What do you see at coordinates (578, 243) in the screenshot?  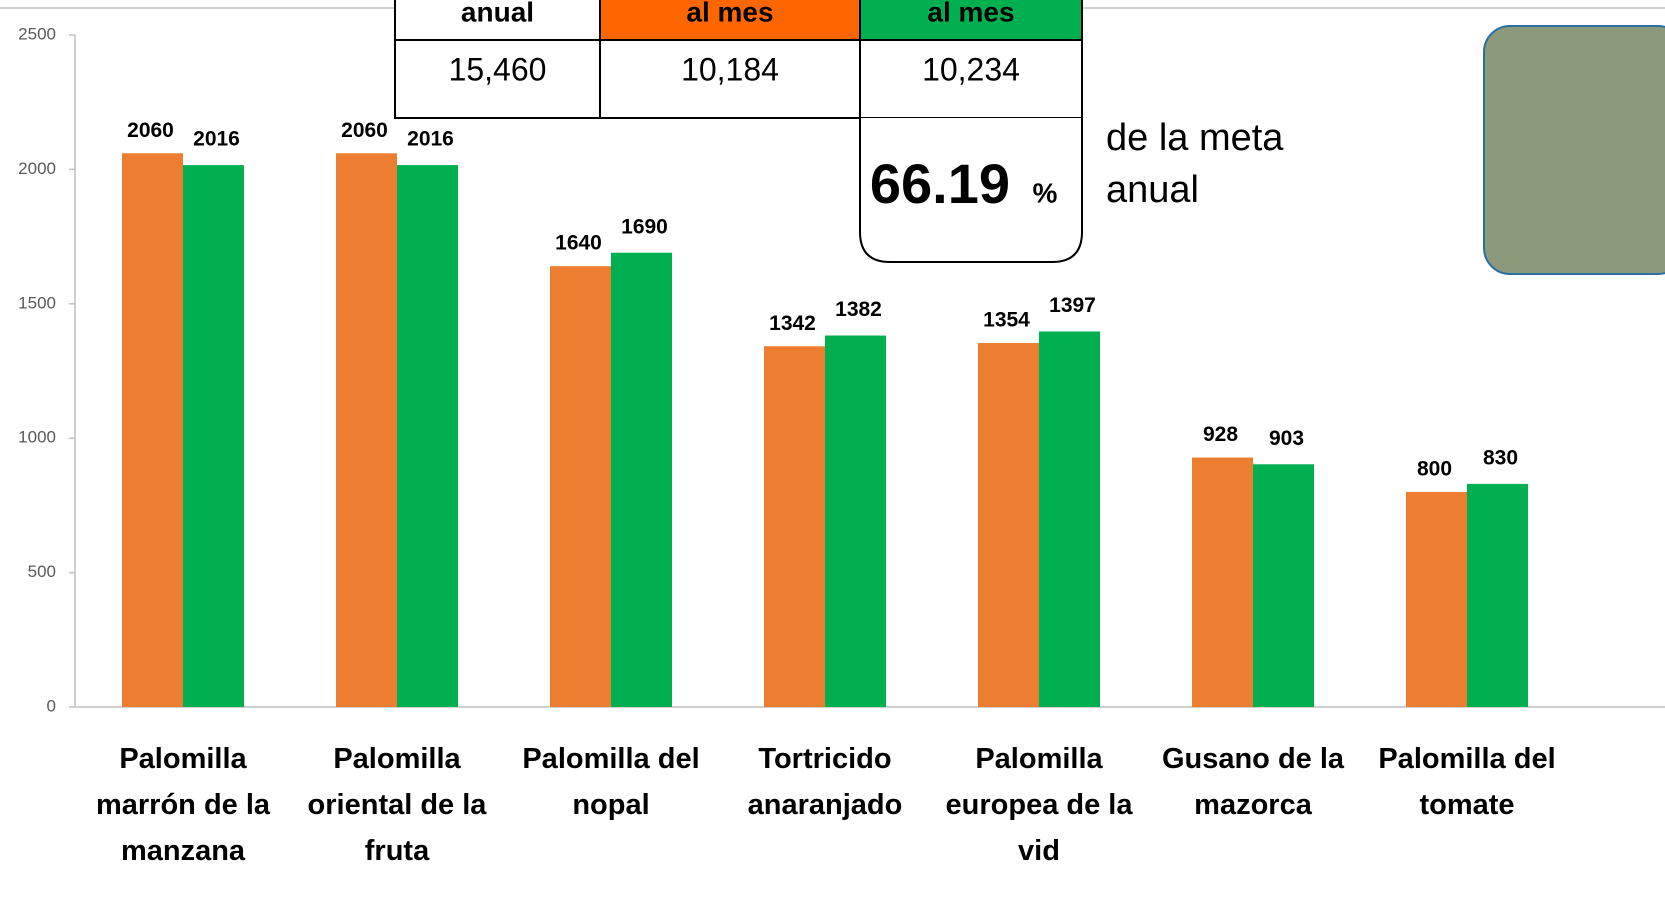 I see `data-label: 1640` at bounding box center [578, 243].